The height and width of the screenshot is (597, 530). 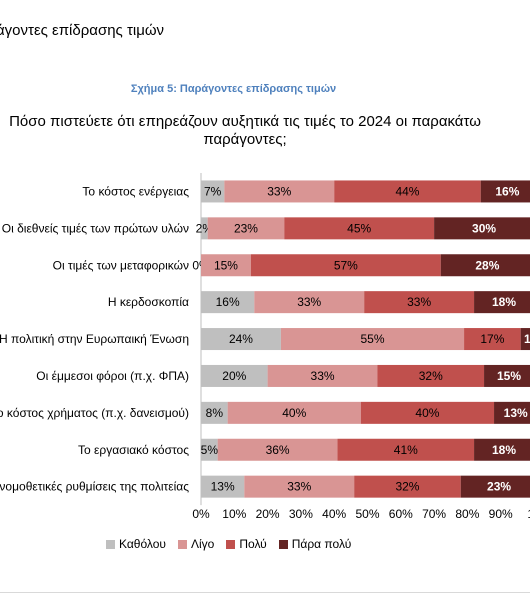 What do you see at coordinates (233, 89) in the screenshot?
I see `figure-caption: Σχήμα 5: Παράγοντες επίδρασης τιμών` at bounding box center [233, 89].